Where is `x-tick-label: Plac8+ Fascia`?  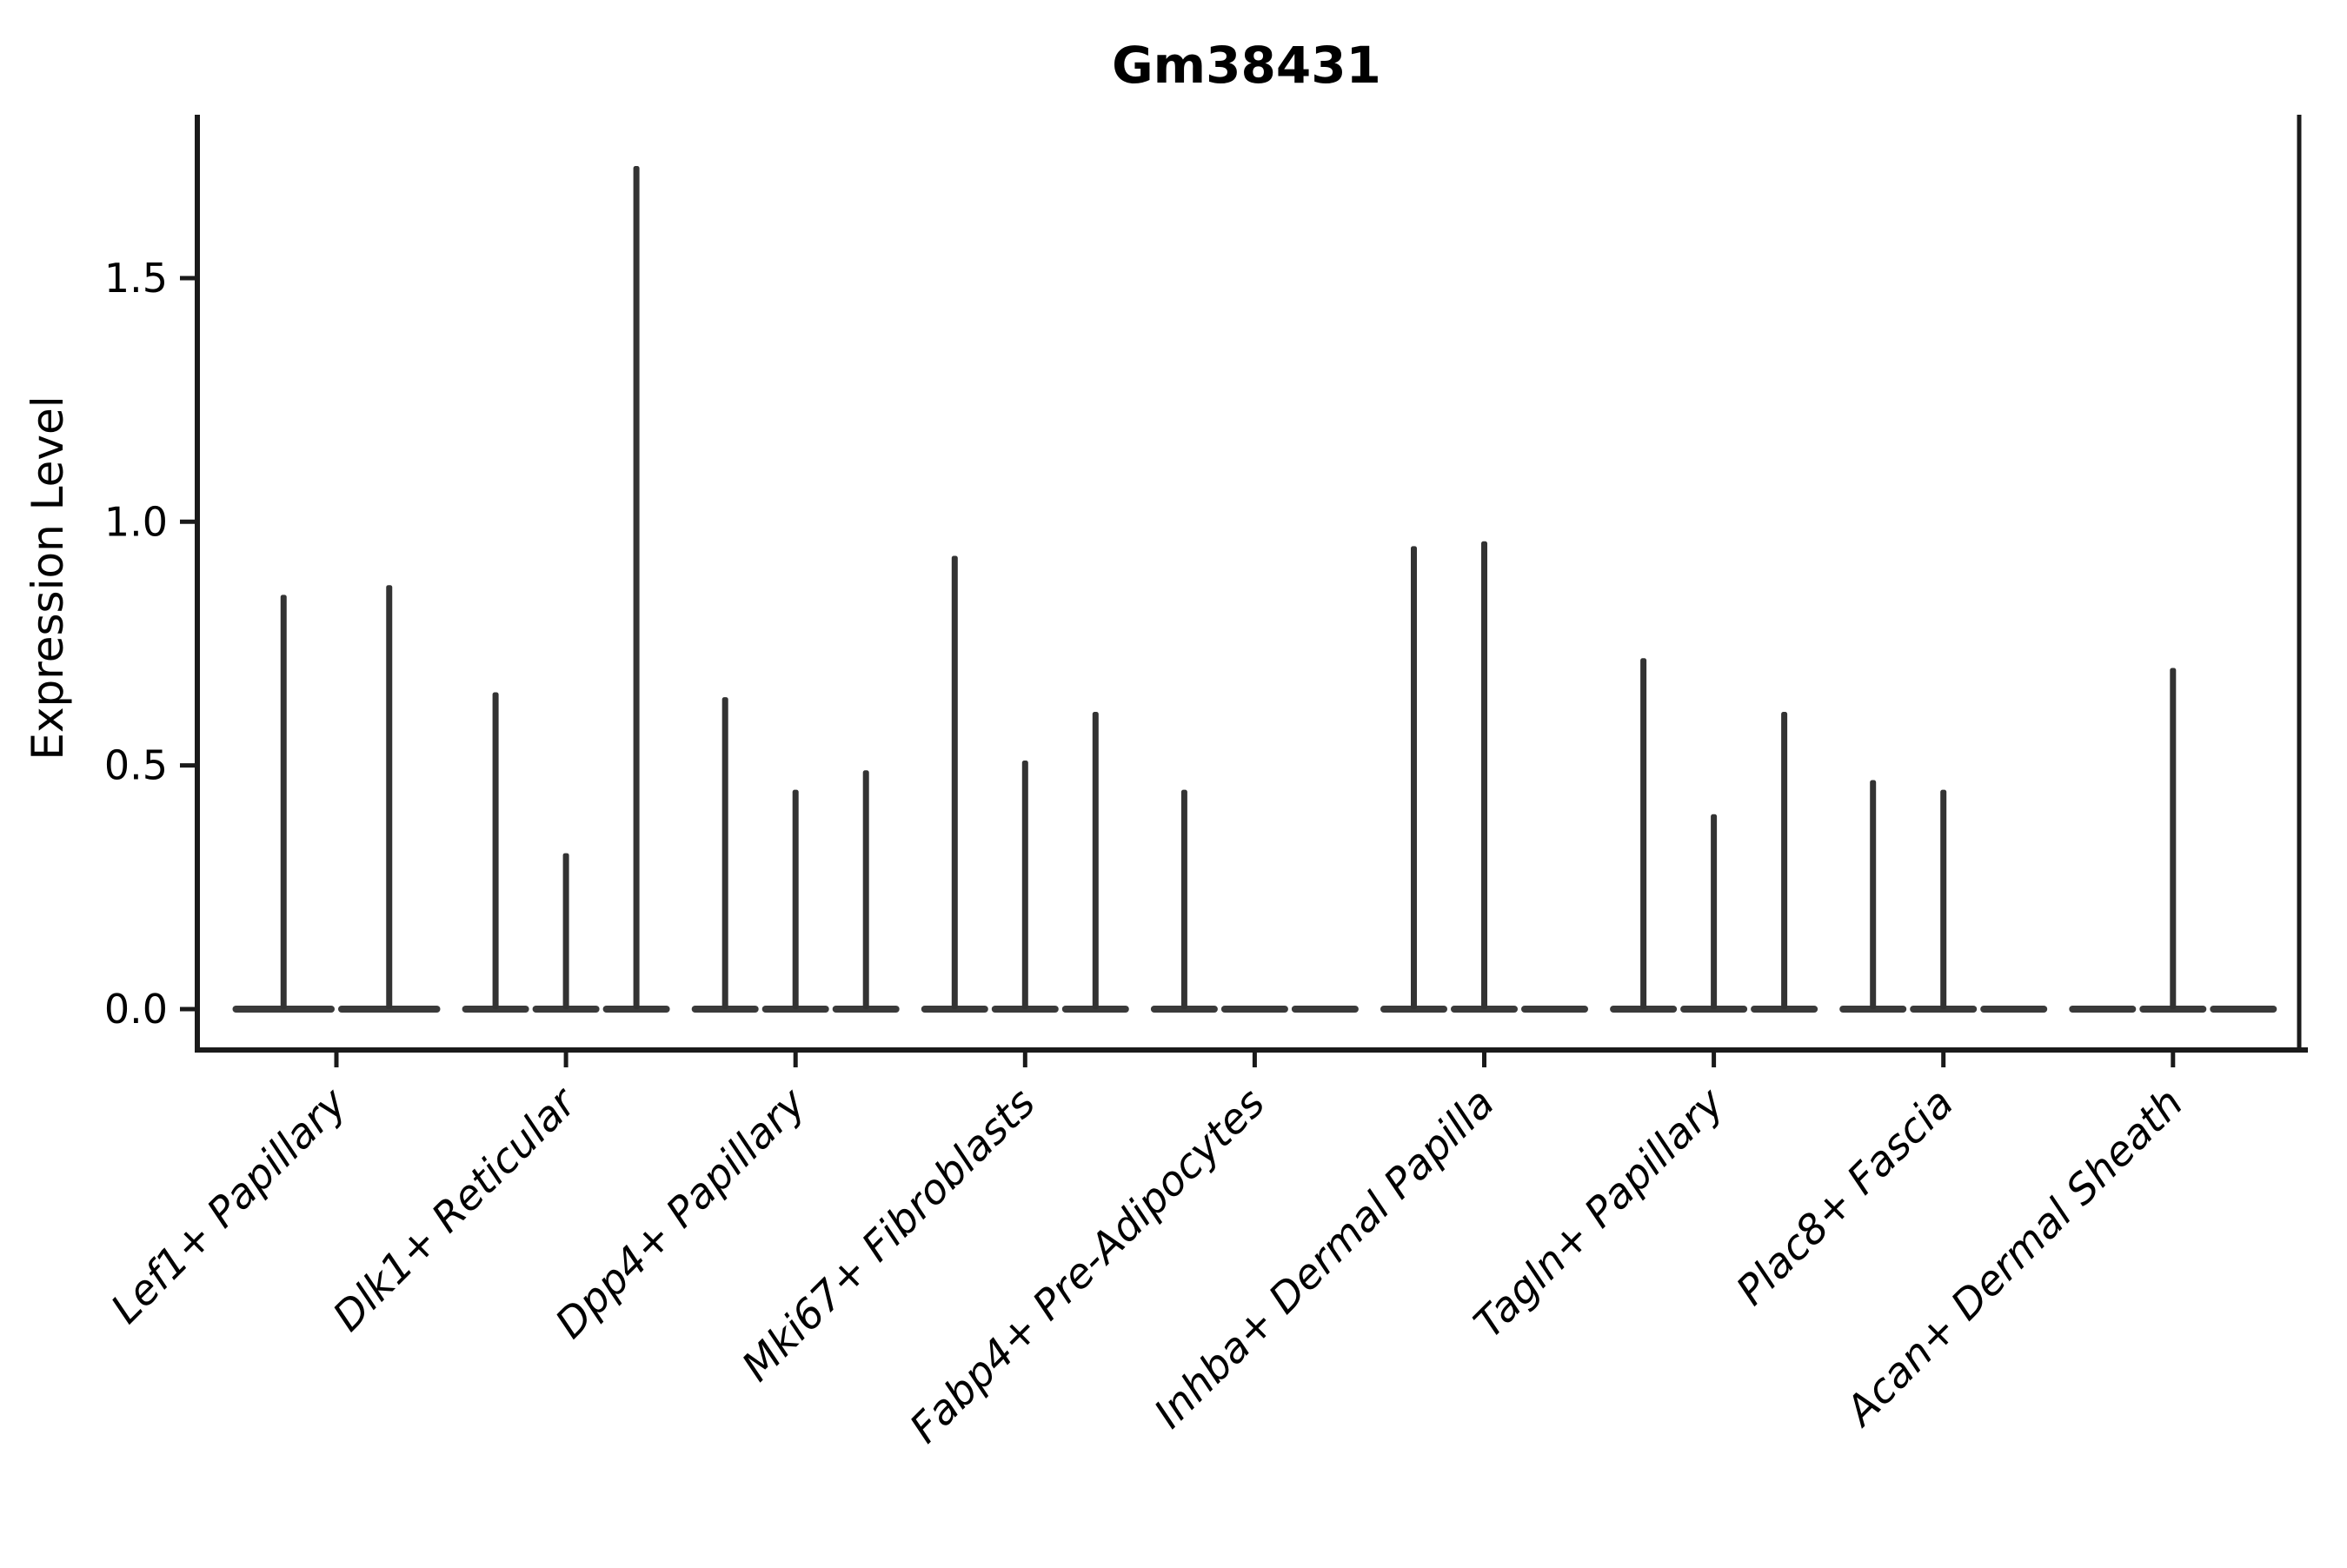
x-tick-label: Plac8+ Fascia is located at coordinates (1845, 1197).